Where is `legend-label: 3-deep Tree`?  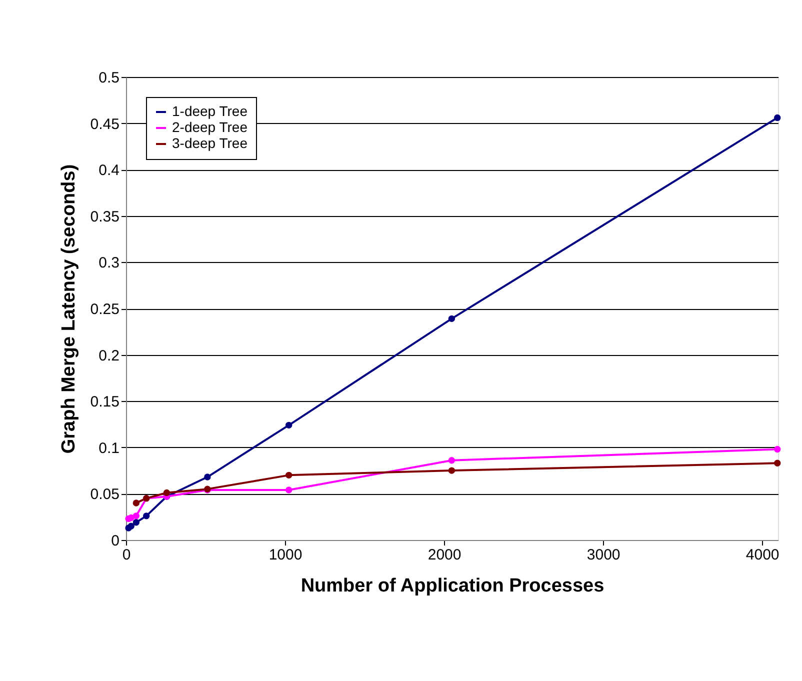
legend-label: 3-deep Tree is located at coordinates (210, 143).